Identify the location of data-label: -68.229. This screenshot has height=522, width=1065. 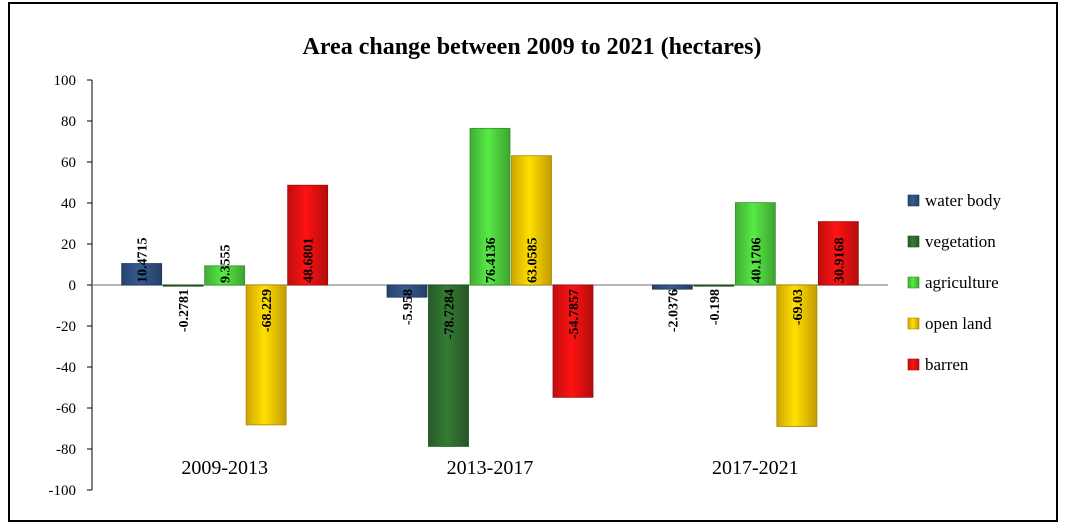
(267, 310).